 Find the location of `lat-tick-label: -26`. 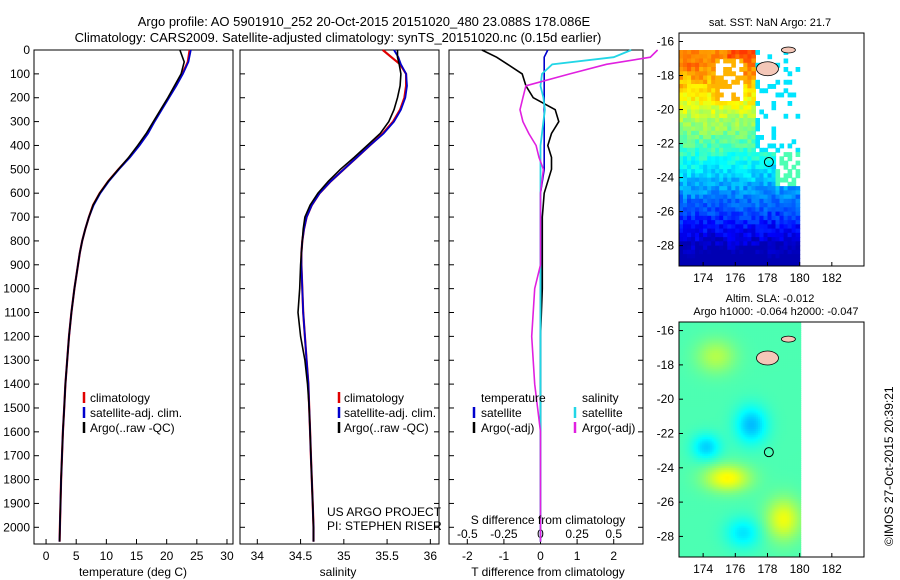

lat-tick-label: -26 is located at coordinates (666, 212).